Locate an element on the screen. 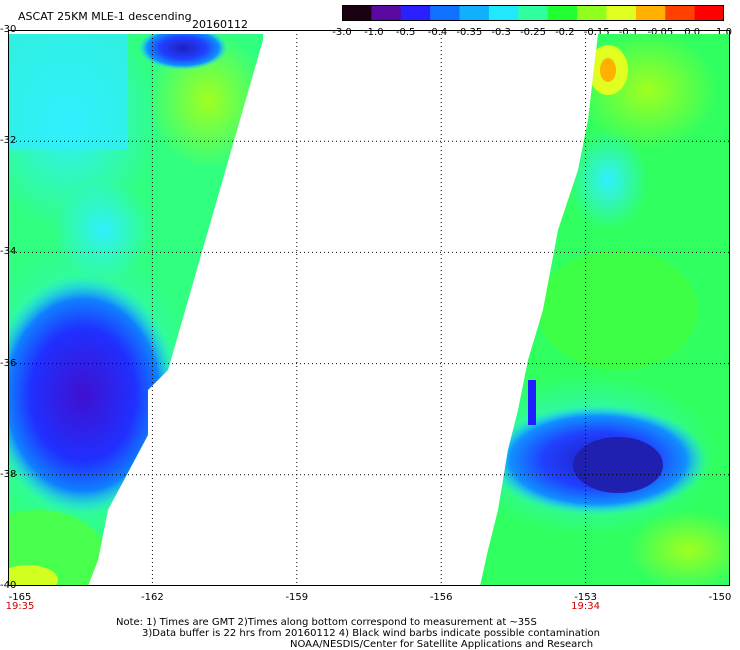 The height and width of the screenshot is (650, 740). colorbar-tick-label: -0.4 is located at coordinates (437, 32).